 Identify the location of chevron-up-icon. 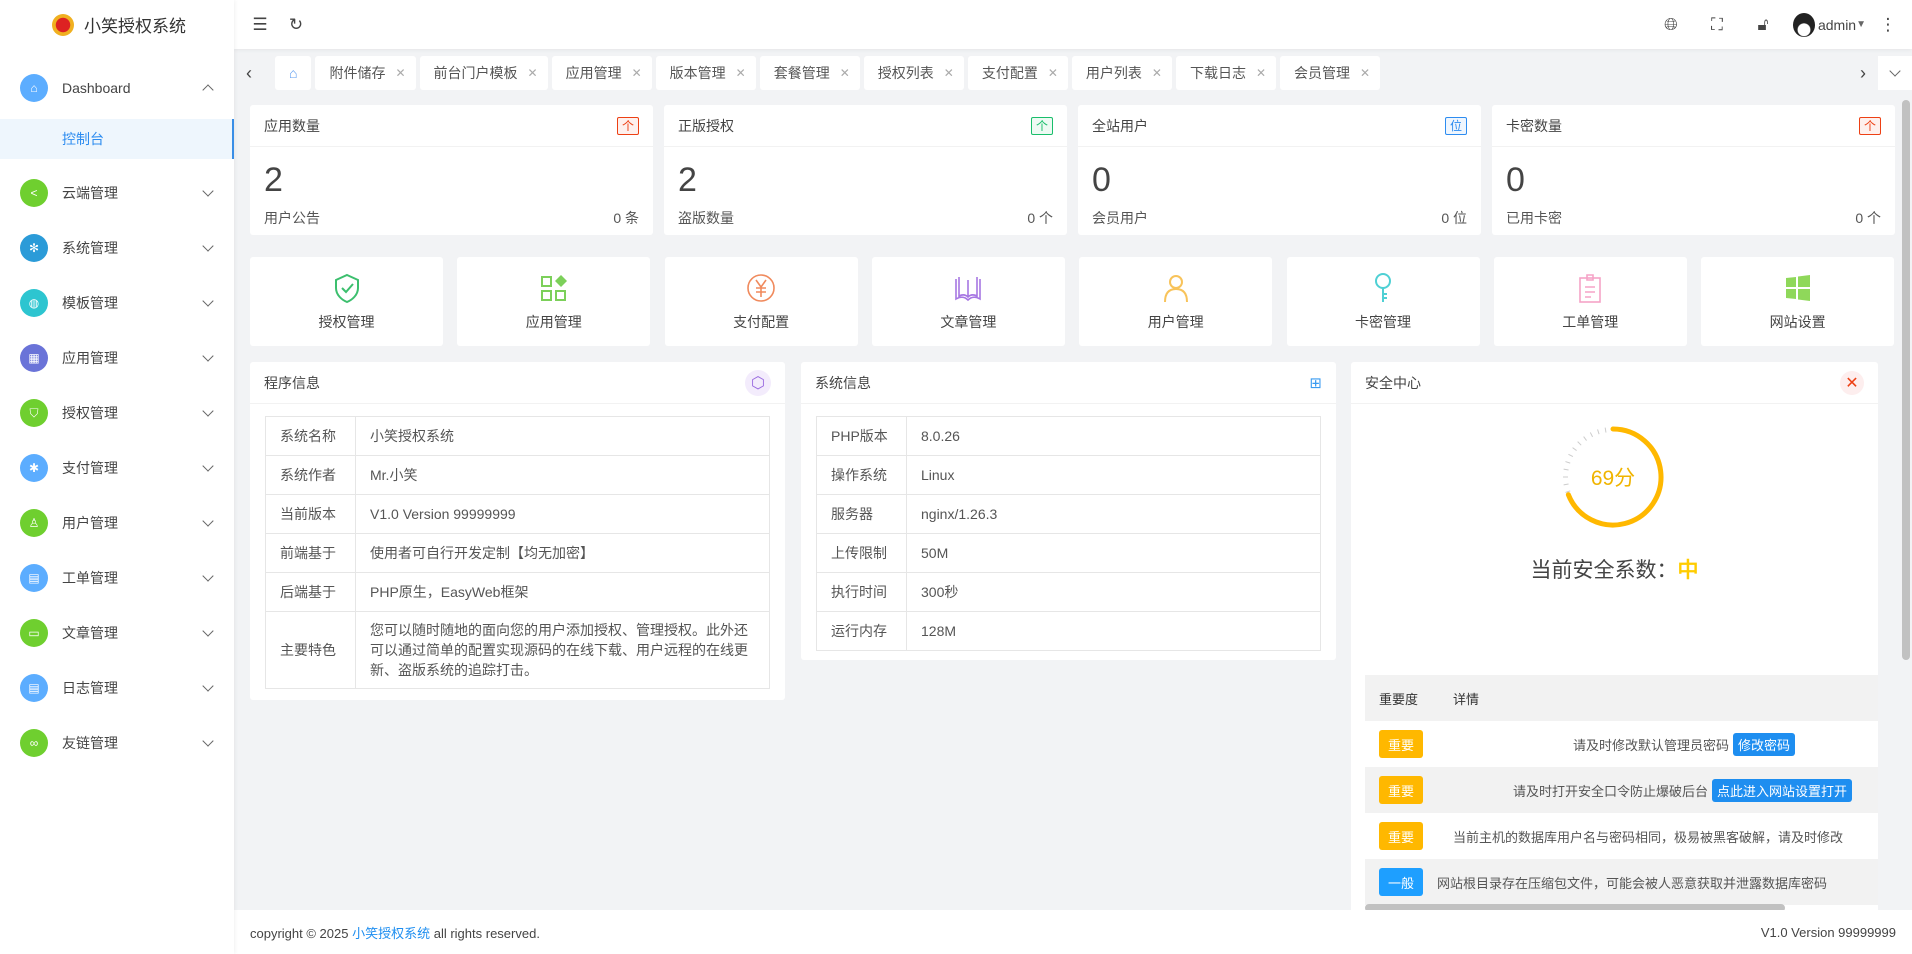
(208, 90).